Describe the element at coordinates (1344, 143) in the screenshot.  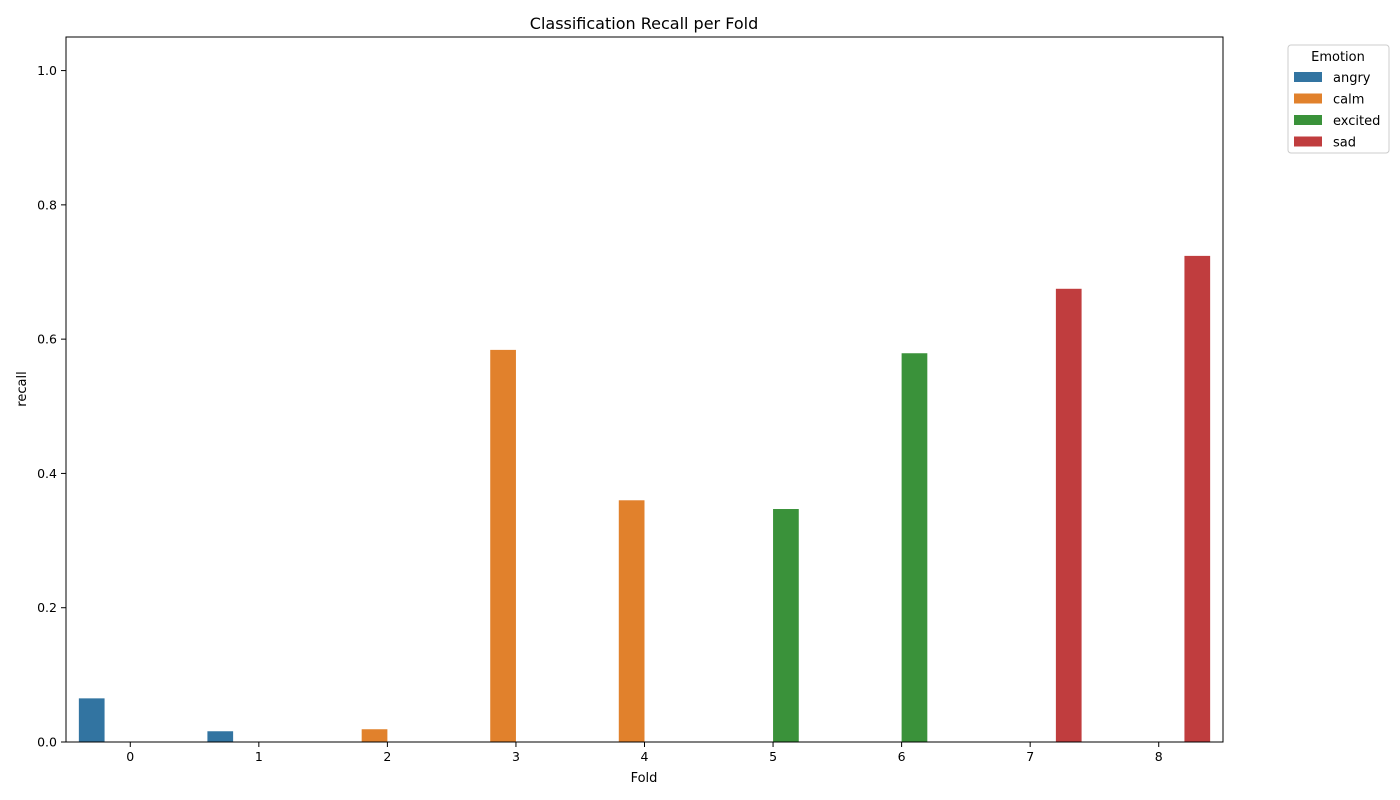
I see `legend-label-sad: sad` at that location.